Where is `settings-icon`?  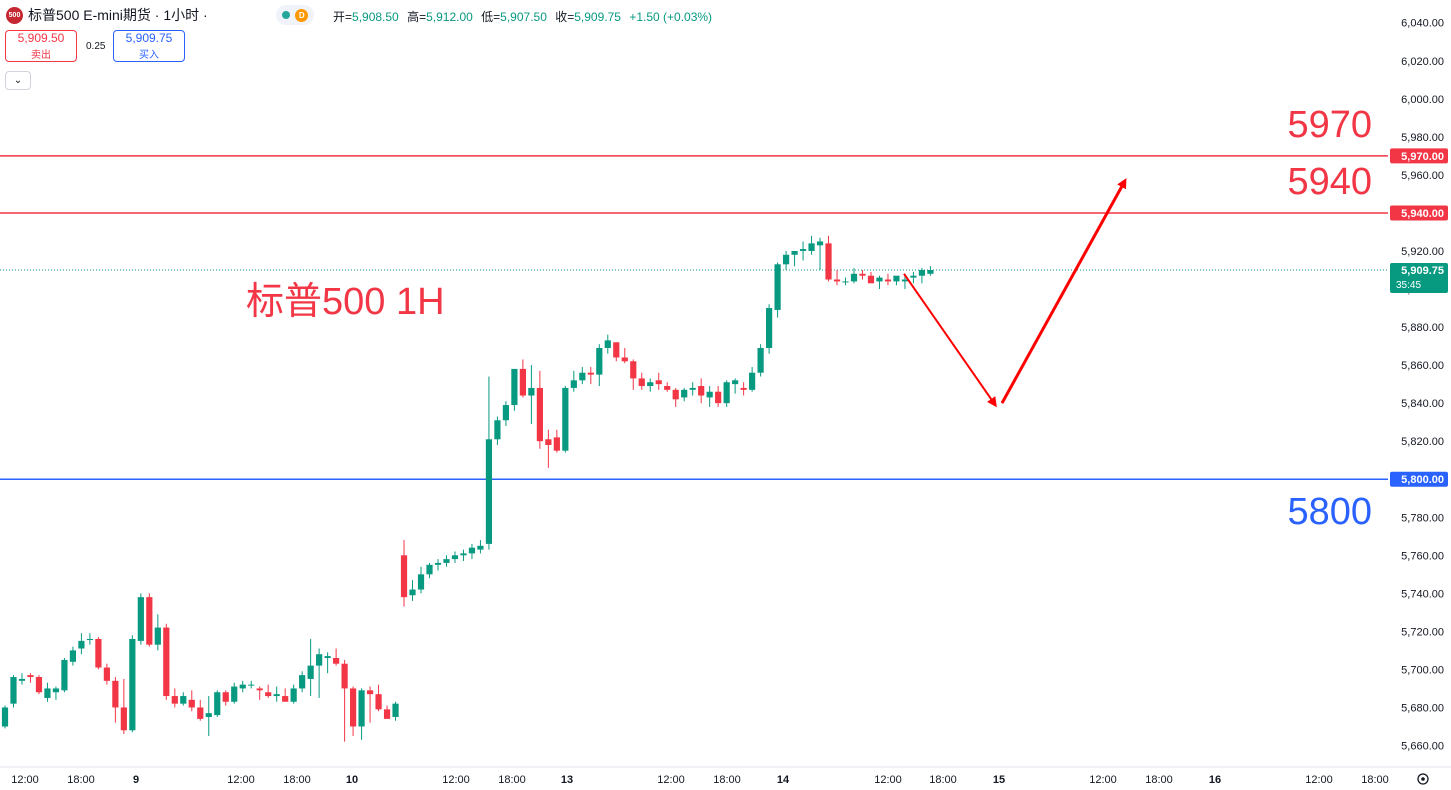
settings-icon is located at coordinates (1423, 779).